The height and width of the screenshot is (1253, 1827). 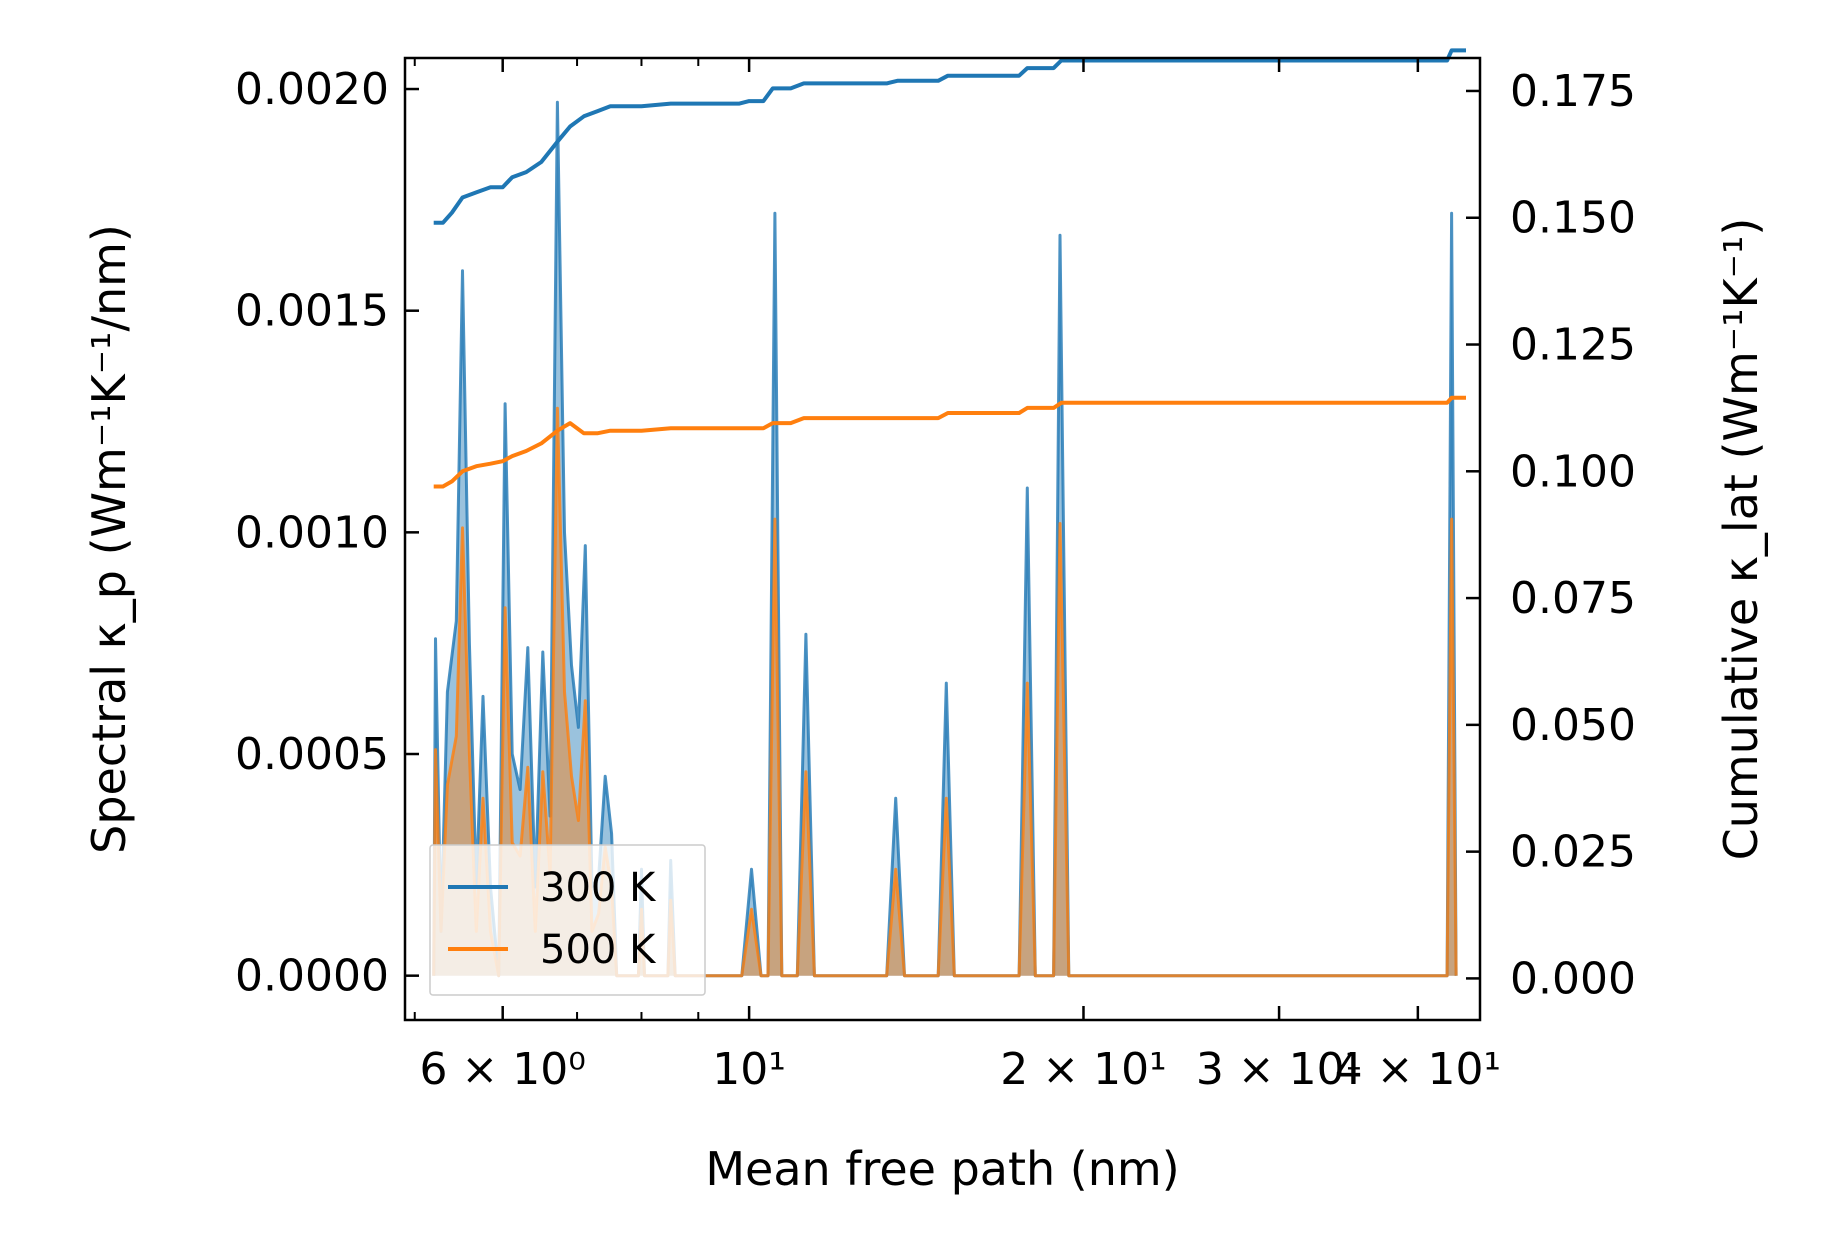 What do you see at coordinates (949, 136) in the screenshot?
I see `cumulative-line-300k` at bounding box center [949, 136].